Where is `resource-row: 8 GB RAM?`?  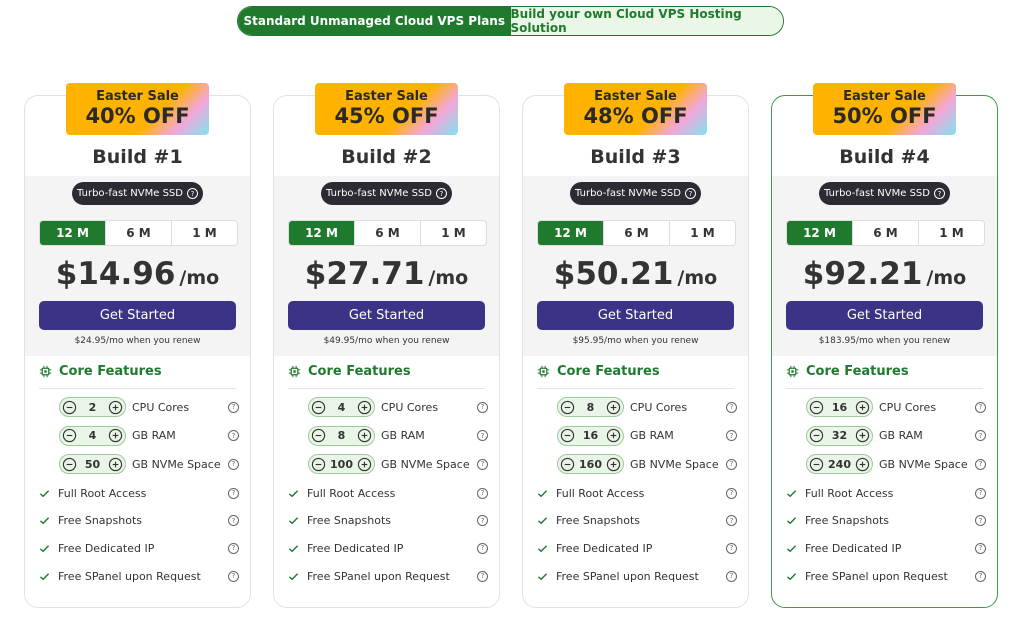
resource-row: 8 GB RAM? is located at coordinates (388, 436).